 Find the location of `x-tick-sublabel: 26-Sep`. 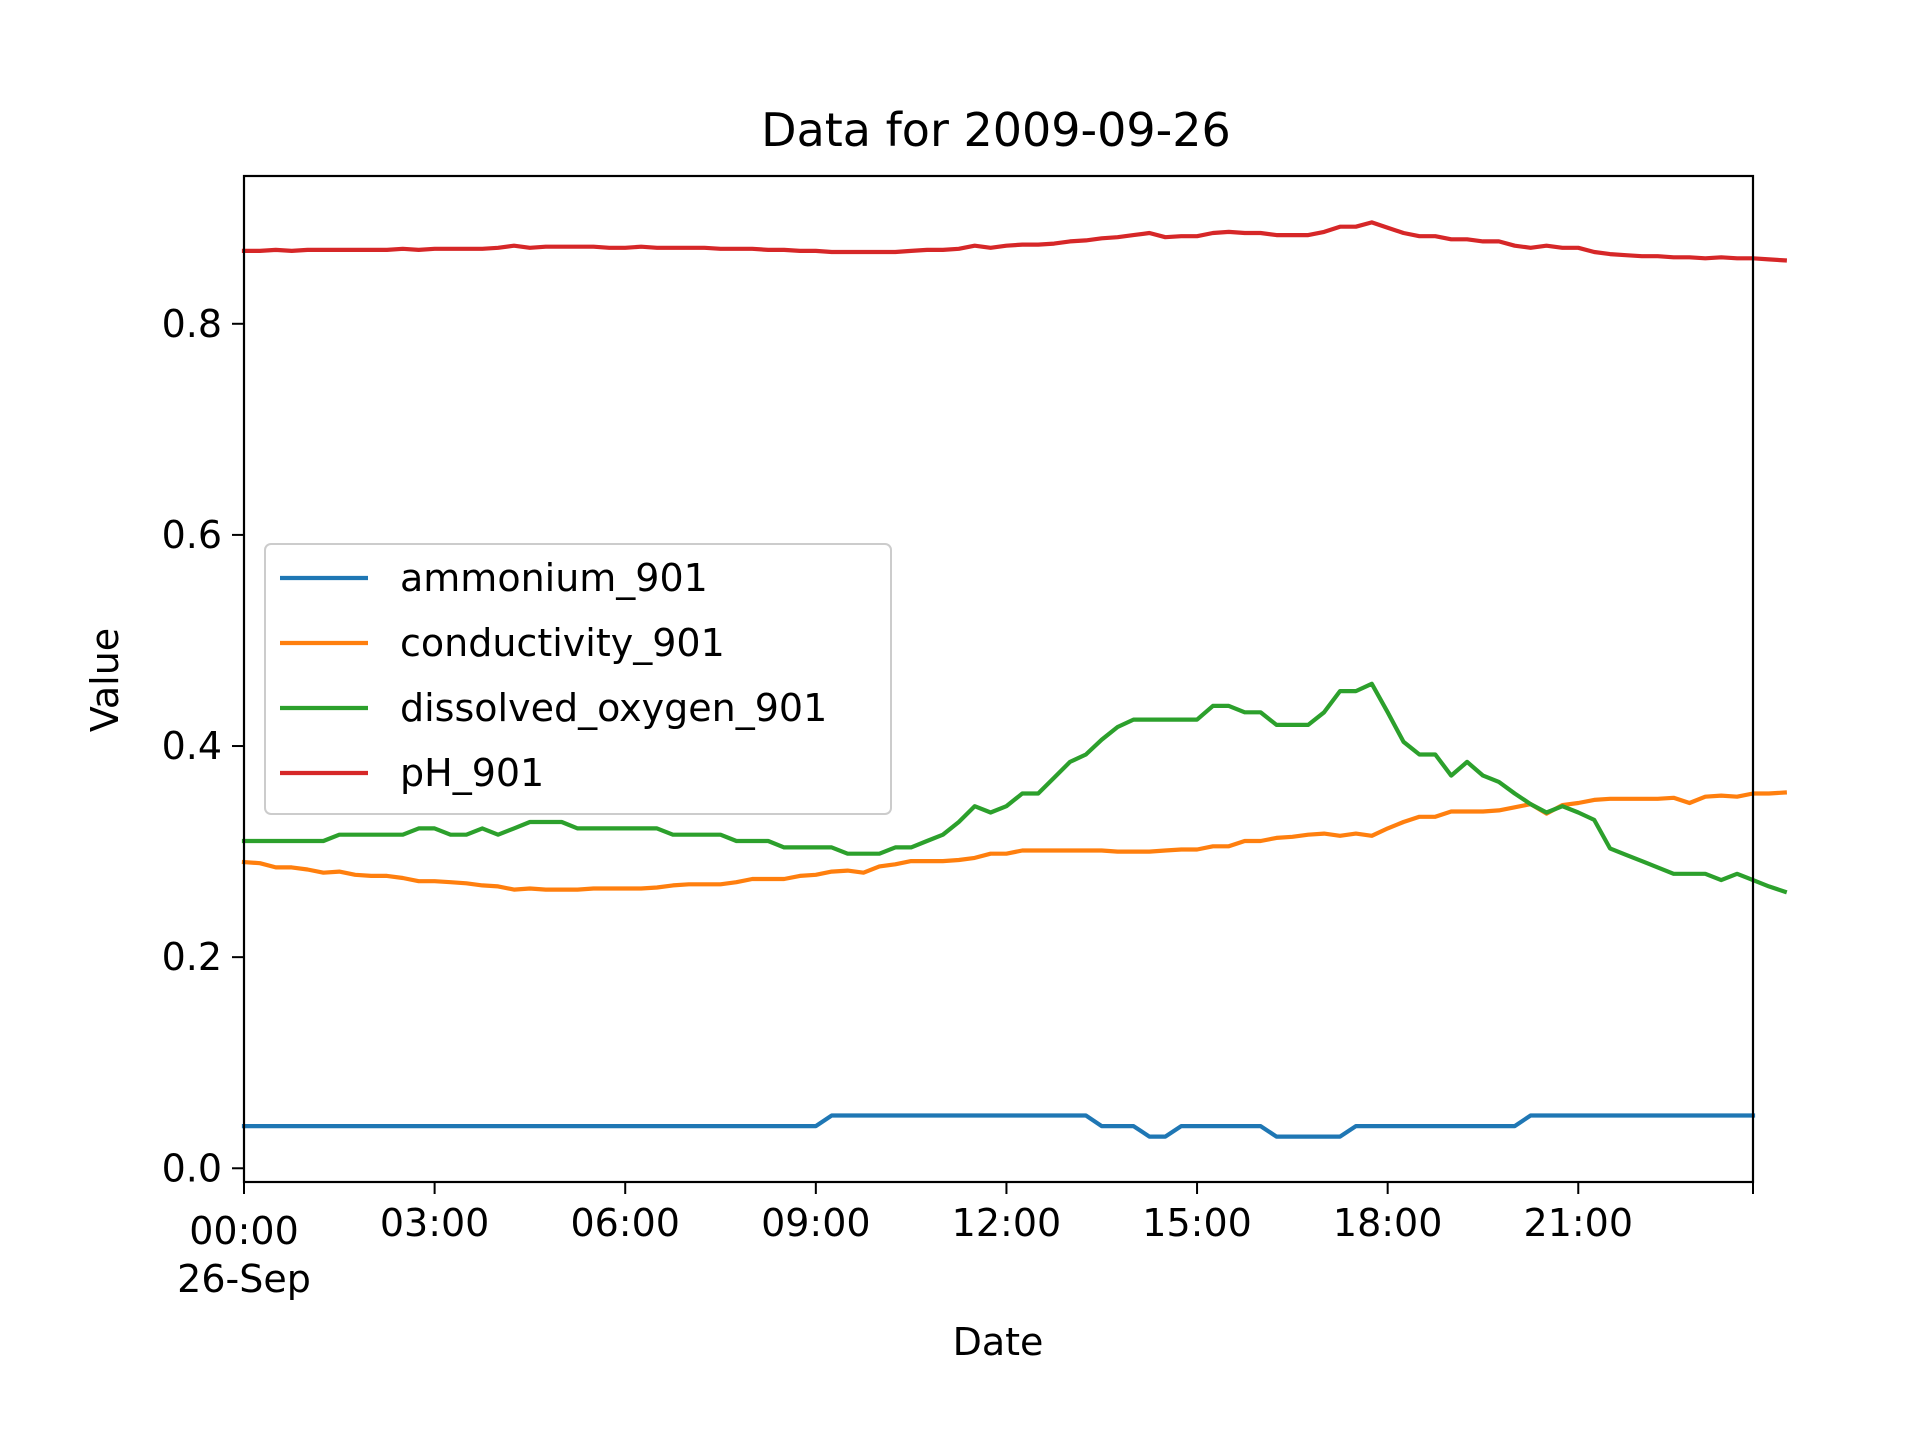

x-tick-sublabel: 26-Sep is located at coordinates (244, 1279).